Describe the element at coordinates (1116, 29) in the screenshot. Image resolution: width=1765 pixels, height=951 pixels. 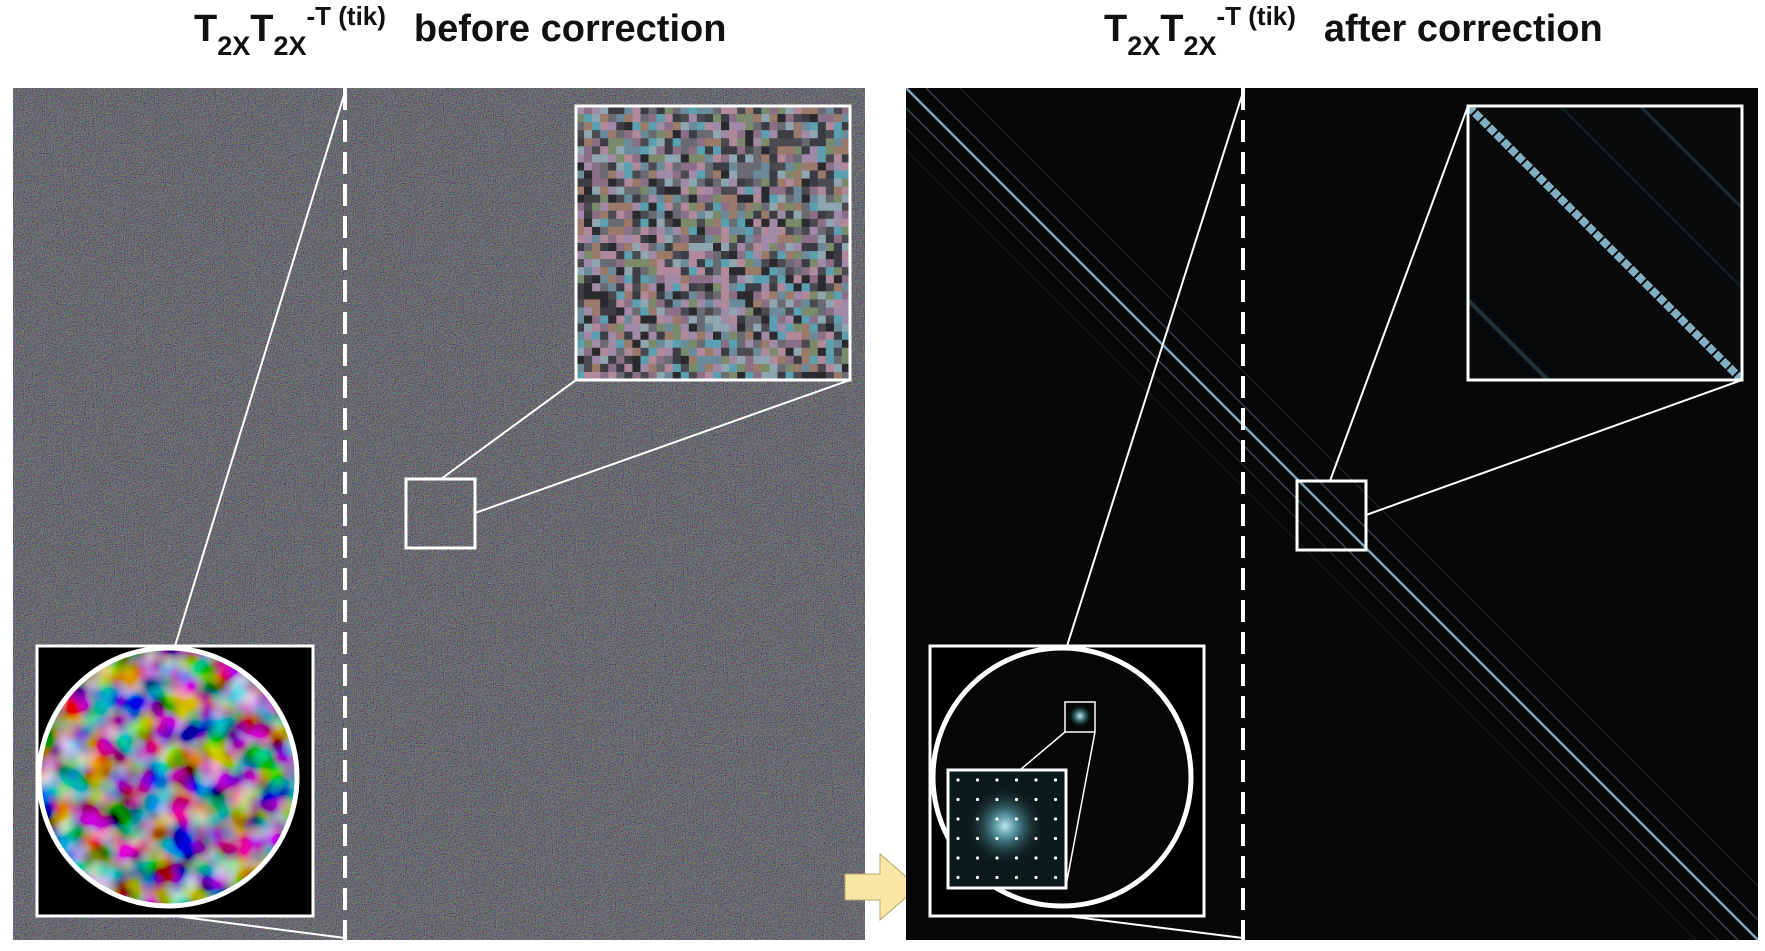
I see `matrix-symbol: T` at that location.